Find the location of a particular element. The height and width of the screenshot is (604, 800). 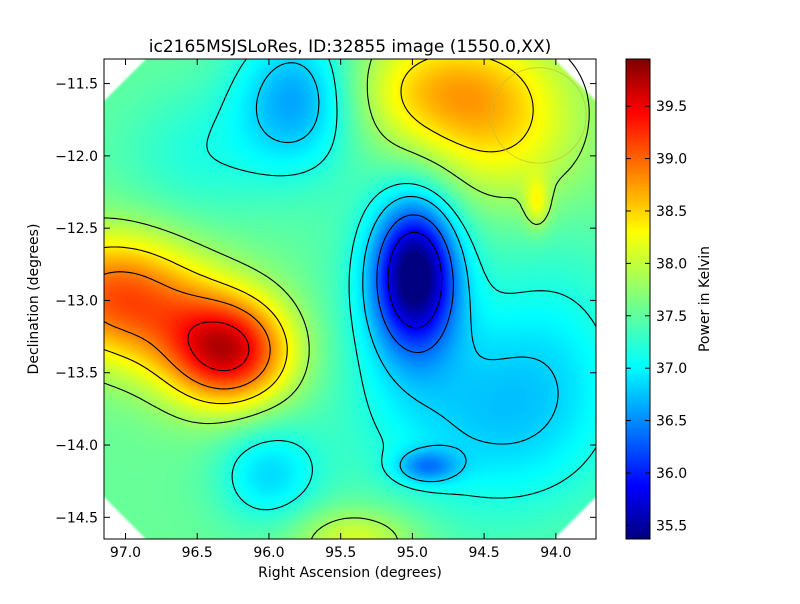

colorbar-tick-label: 38.5 is located at coordinates (671, 212).